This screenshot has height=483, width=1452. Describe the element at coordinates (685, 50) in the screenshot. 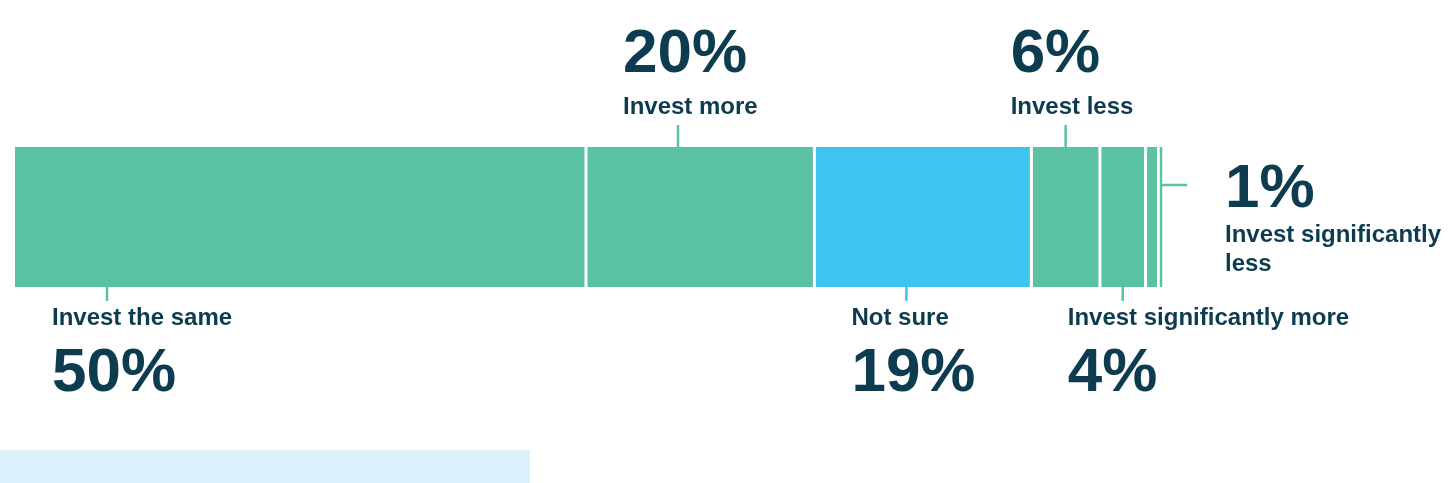

I see `data-label: 20%` at that location.